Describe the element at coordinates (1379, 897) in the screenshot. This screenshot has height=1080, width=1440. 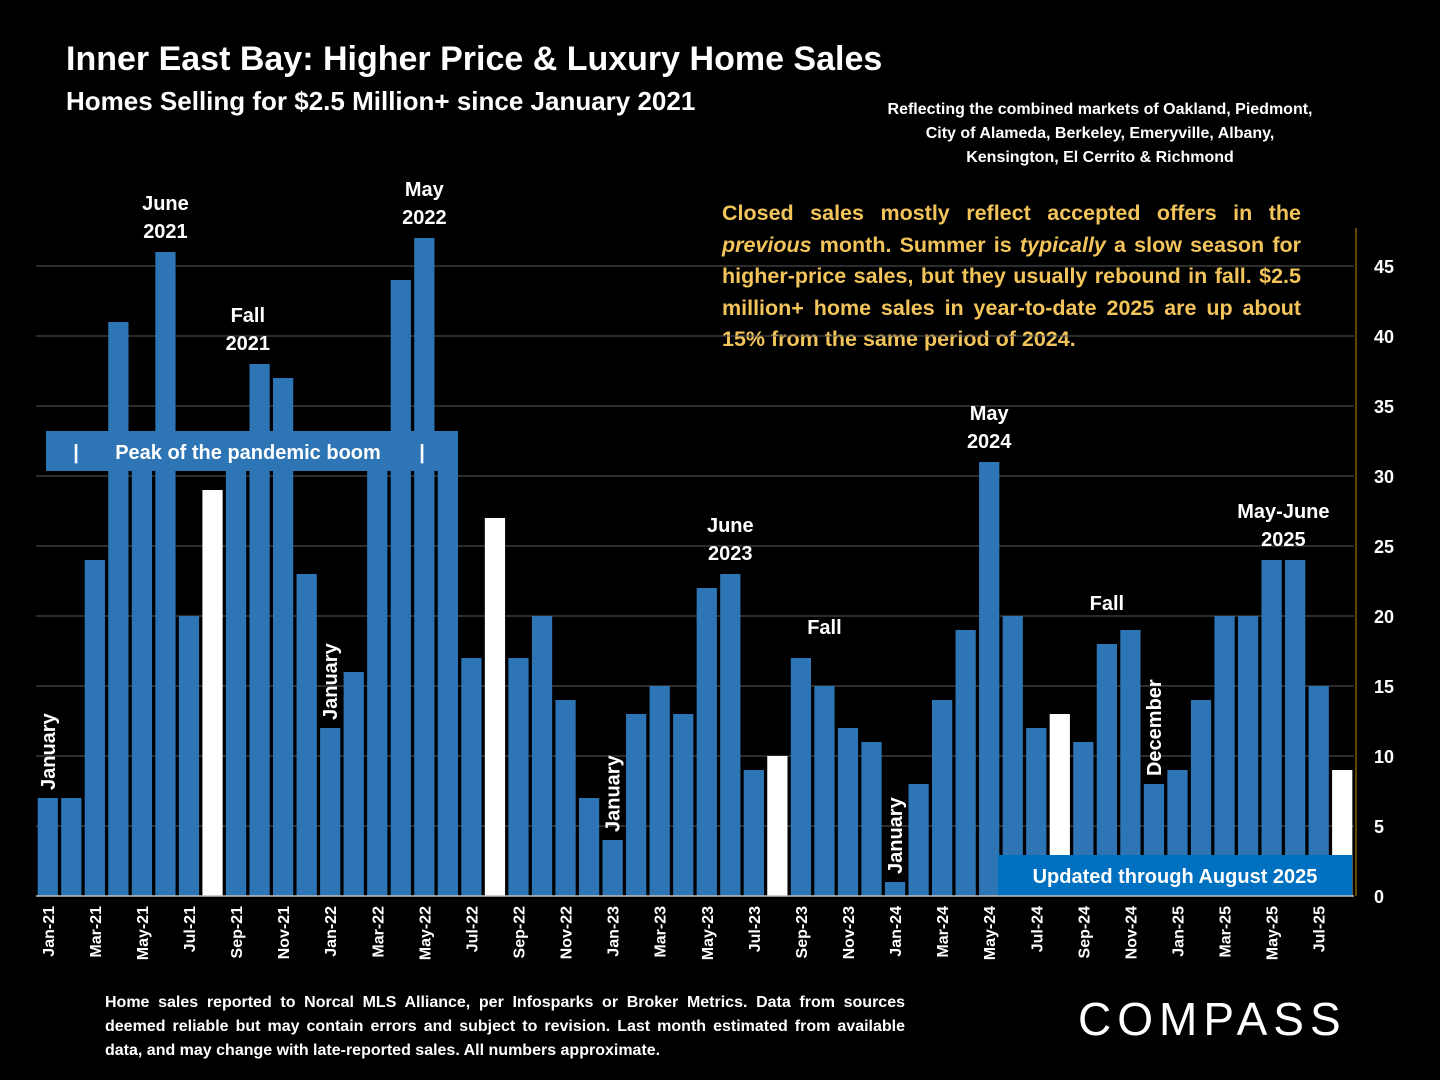
I see `y-tick-label: 0` at that location.